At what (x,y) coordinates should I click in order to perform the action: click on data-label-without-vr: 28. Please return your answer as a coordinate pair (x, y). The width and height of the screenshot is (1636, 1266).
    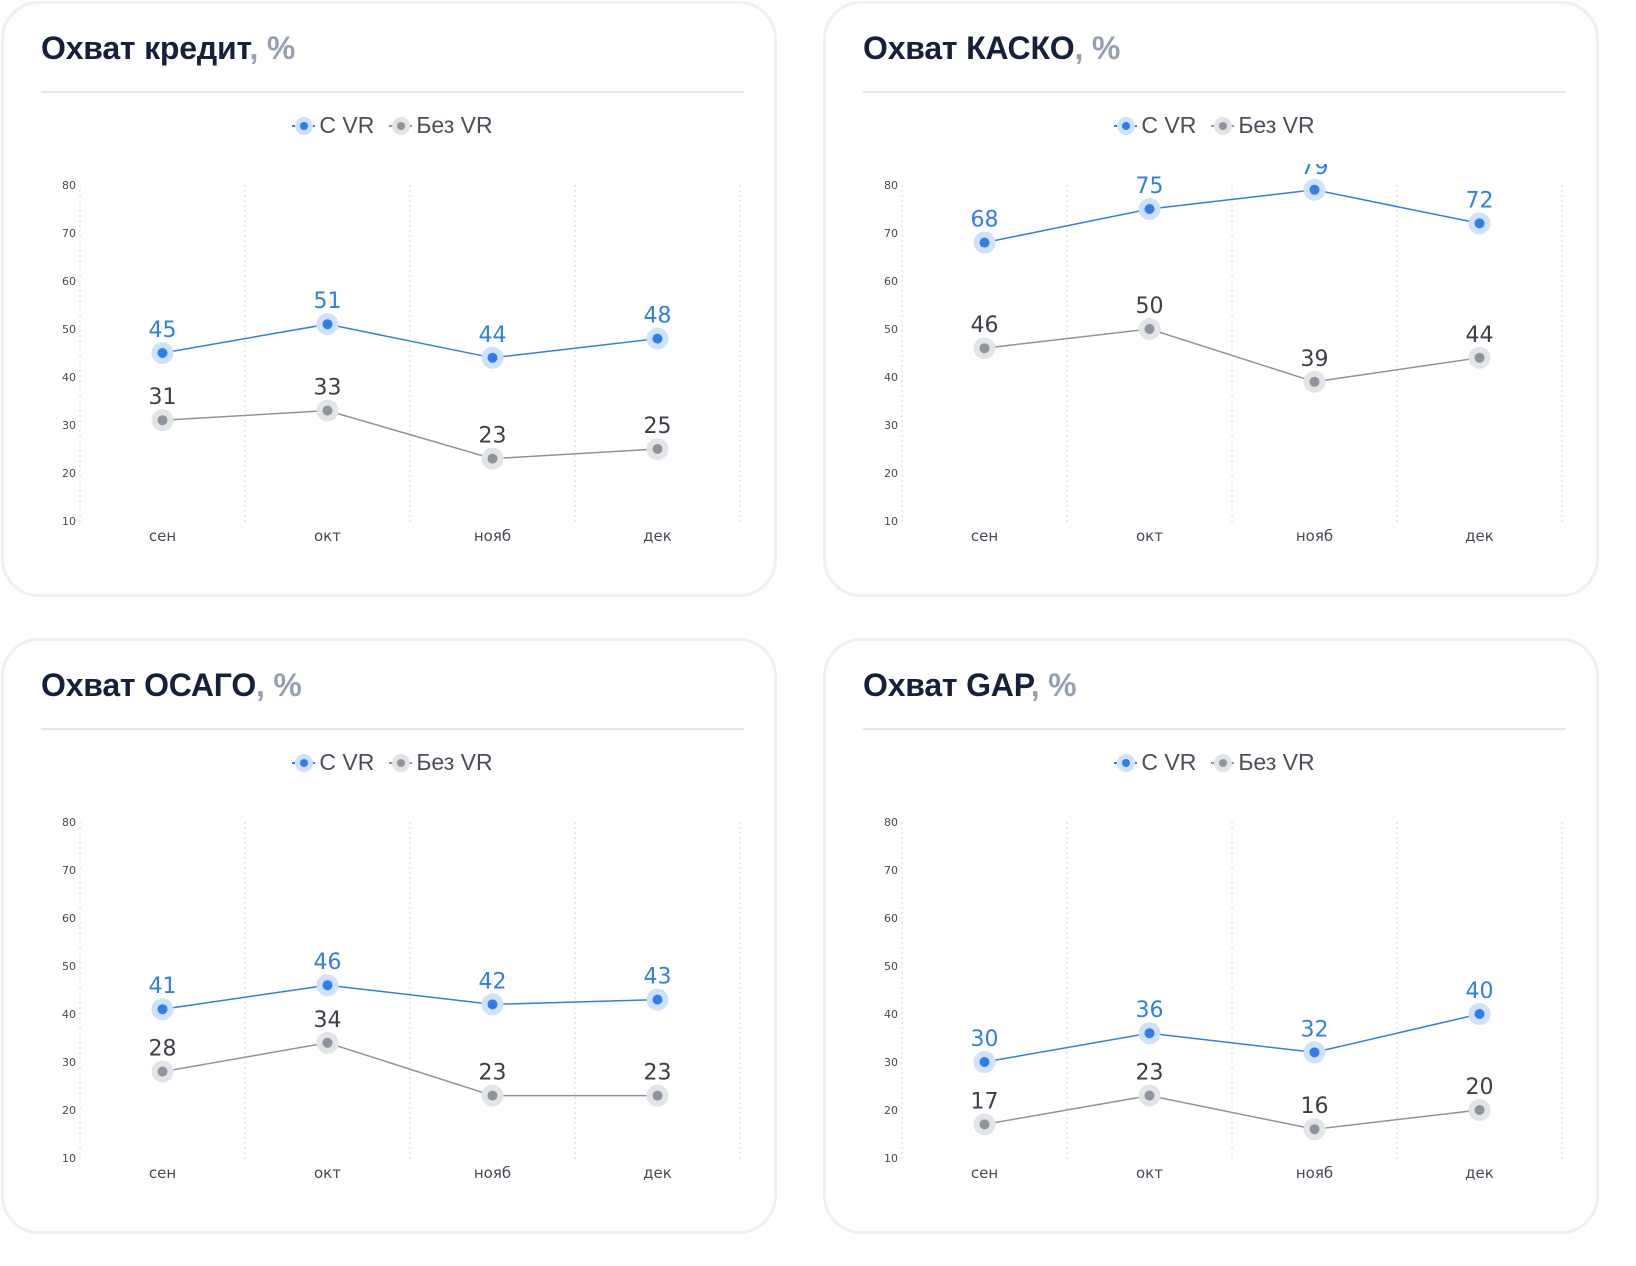
    Looking at the image, I should click on (163, 1049).